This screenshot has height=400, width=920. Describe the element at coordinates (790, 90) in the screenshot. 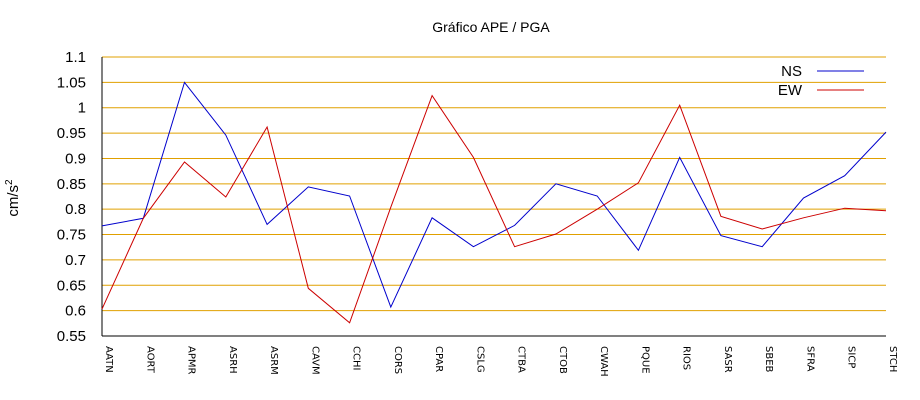

I see `legend-label-ew: EW` at that location.